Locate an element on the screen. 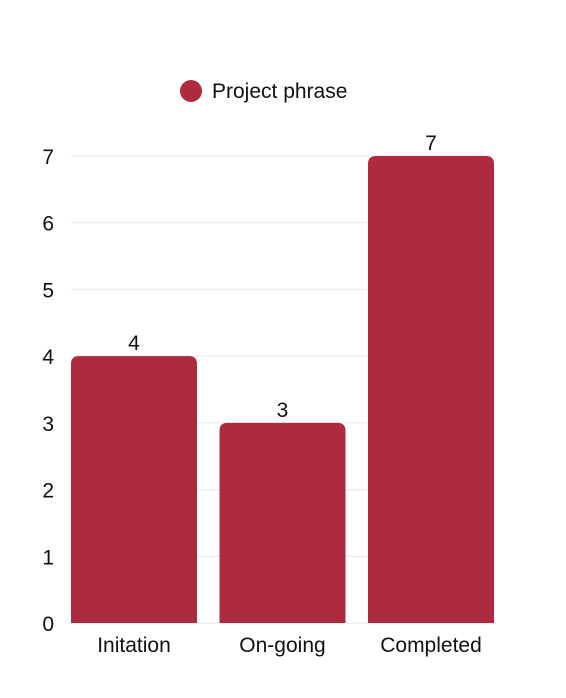 The width and height of the screenshot is (566, 698). data-label: 3 is located at coordinates (283, 410).